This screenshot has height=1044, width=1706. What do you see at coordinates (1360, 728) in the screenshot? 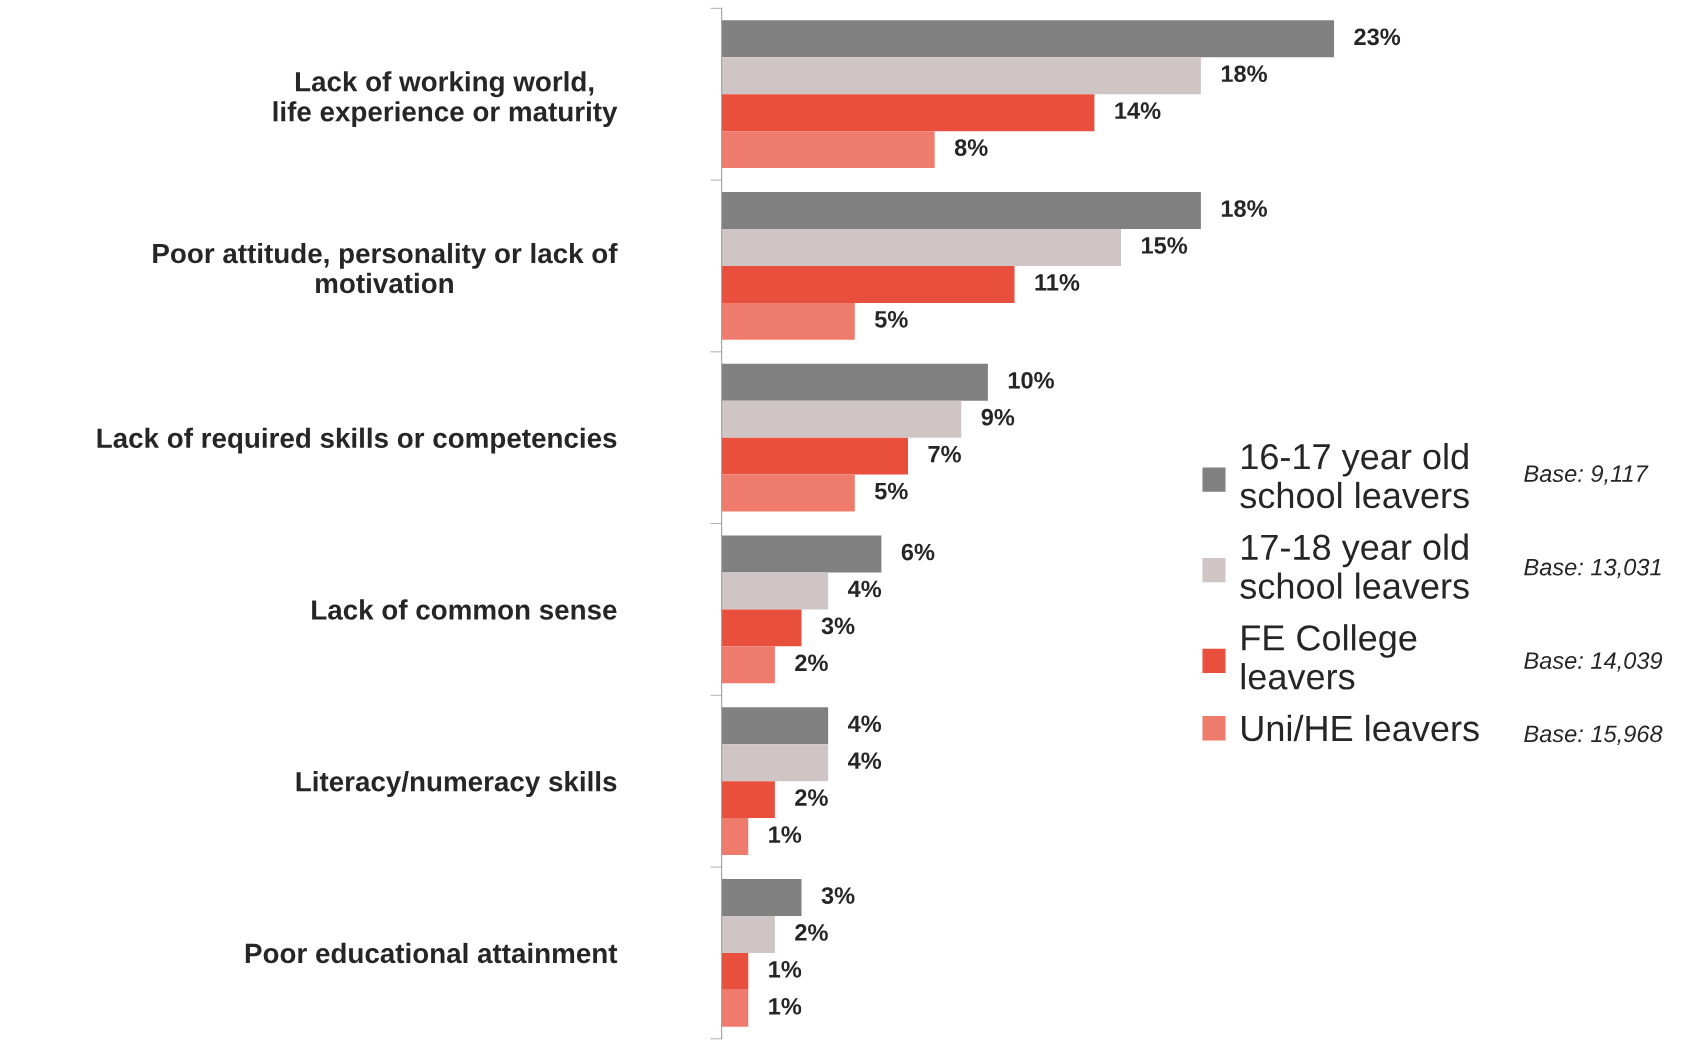
I see `legend-label: Uni/HE leavers` at bounding box center [1360, 728].